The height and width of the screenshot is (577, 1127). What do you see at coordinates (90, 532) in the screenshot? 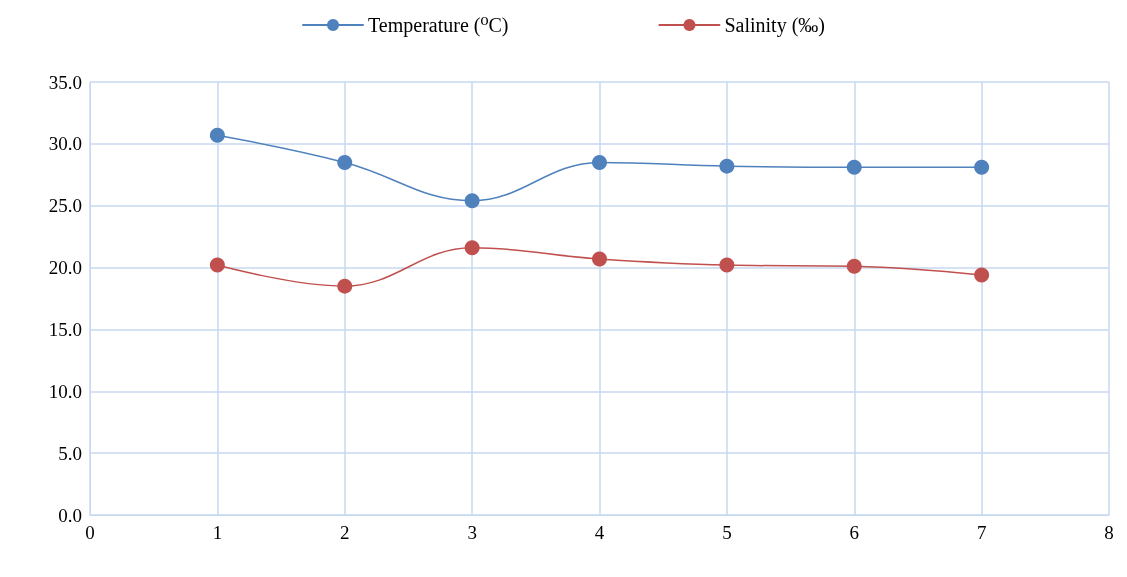
I see `x-tick-label: 0` at bounding box center [90, 532].